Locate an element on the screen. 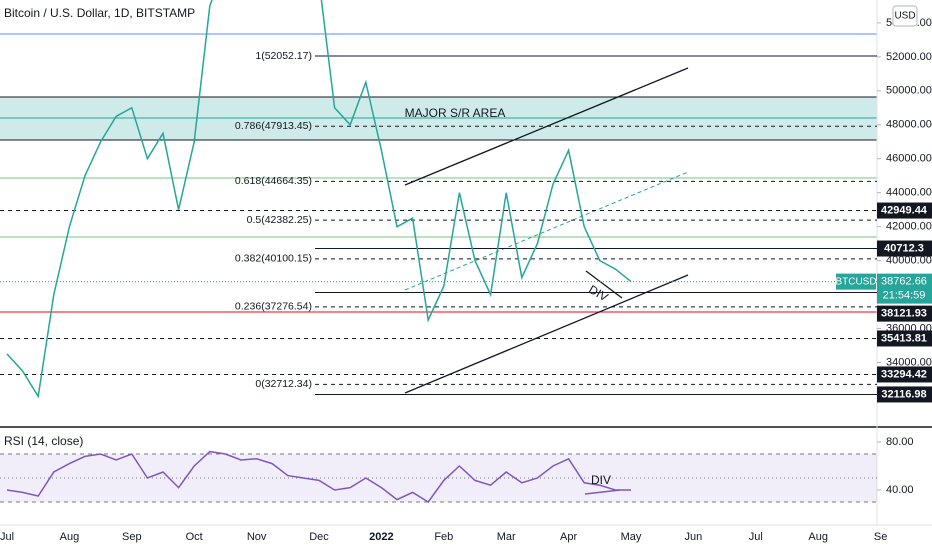 This screenshot has height=550, width=932. annotation: DIV is located at coordinates (601, 480).